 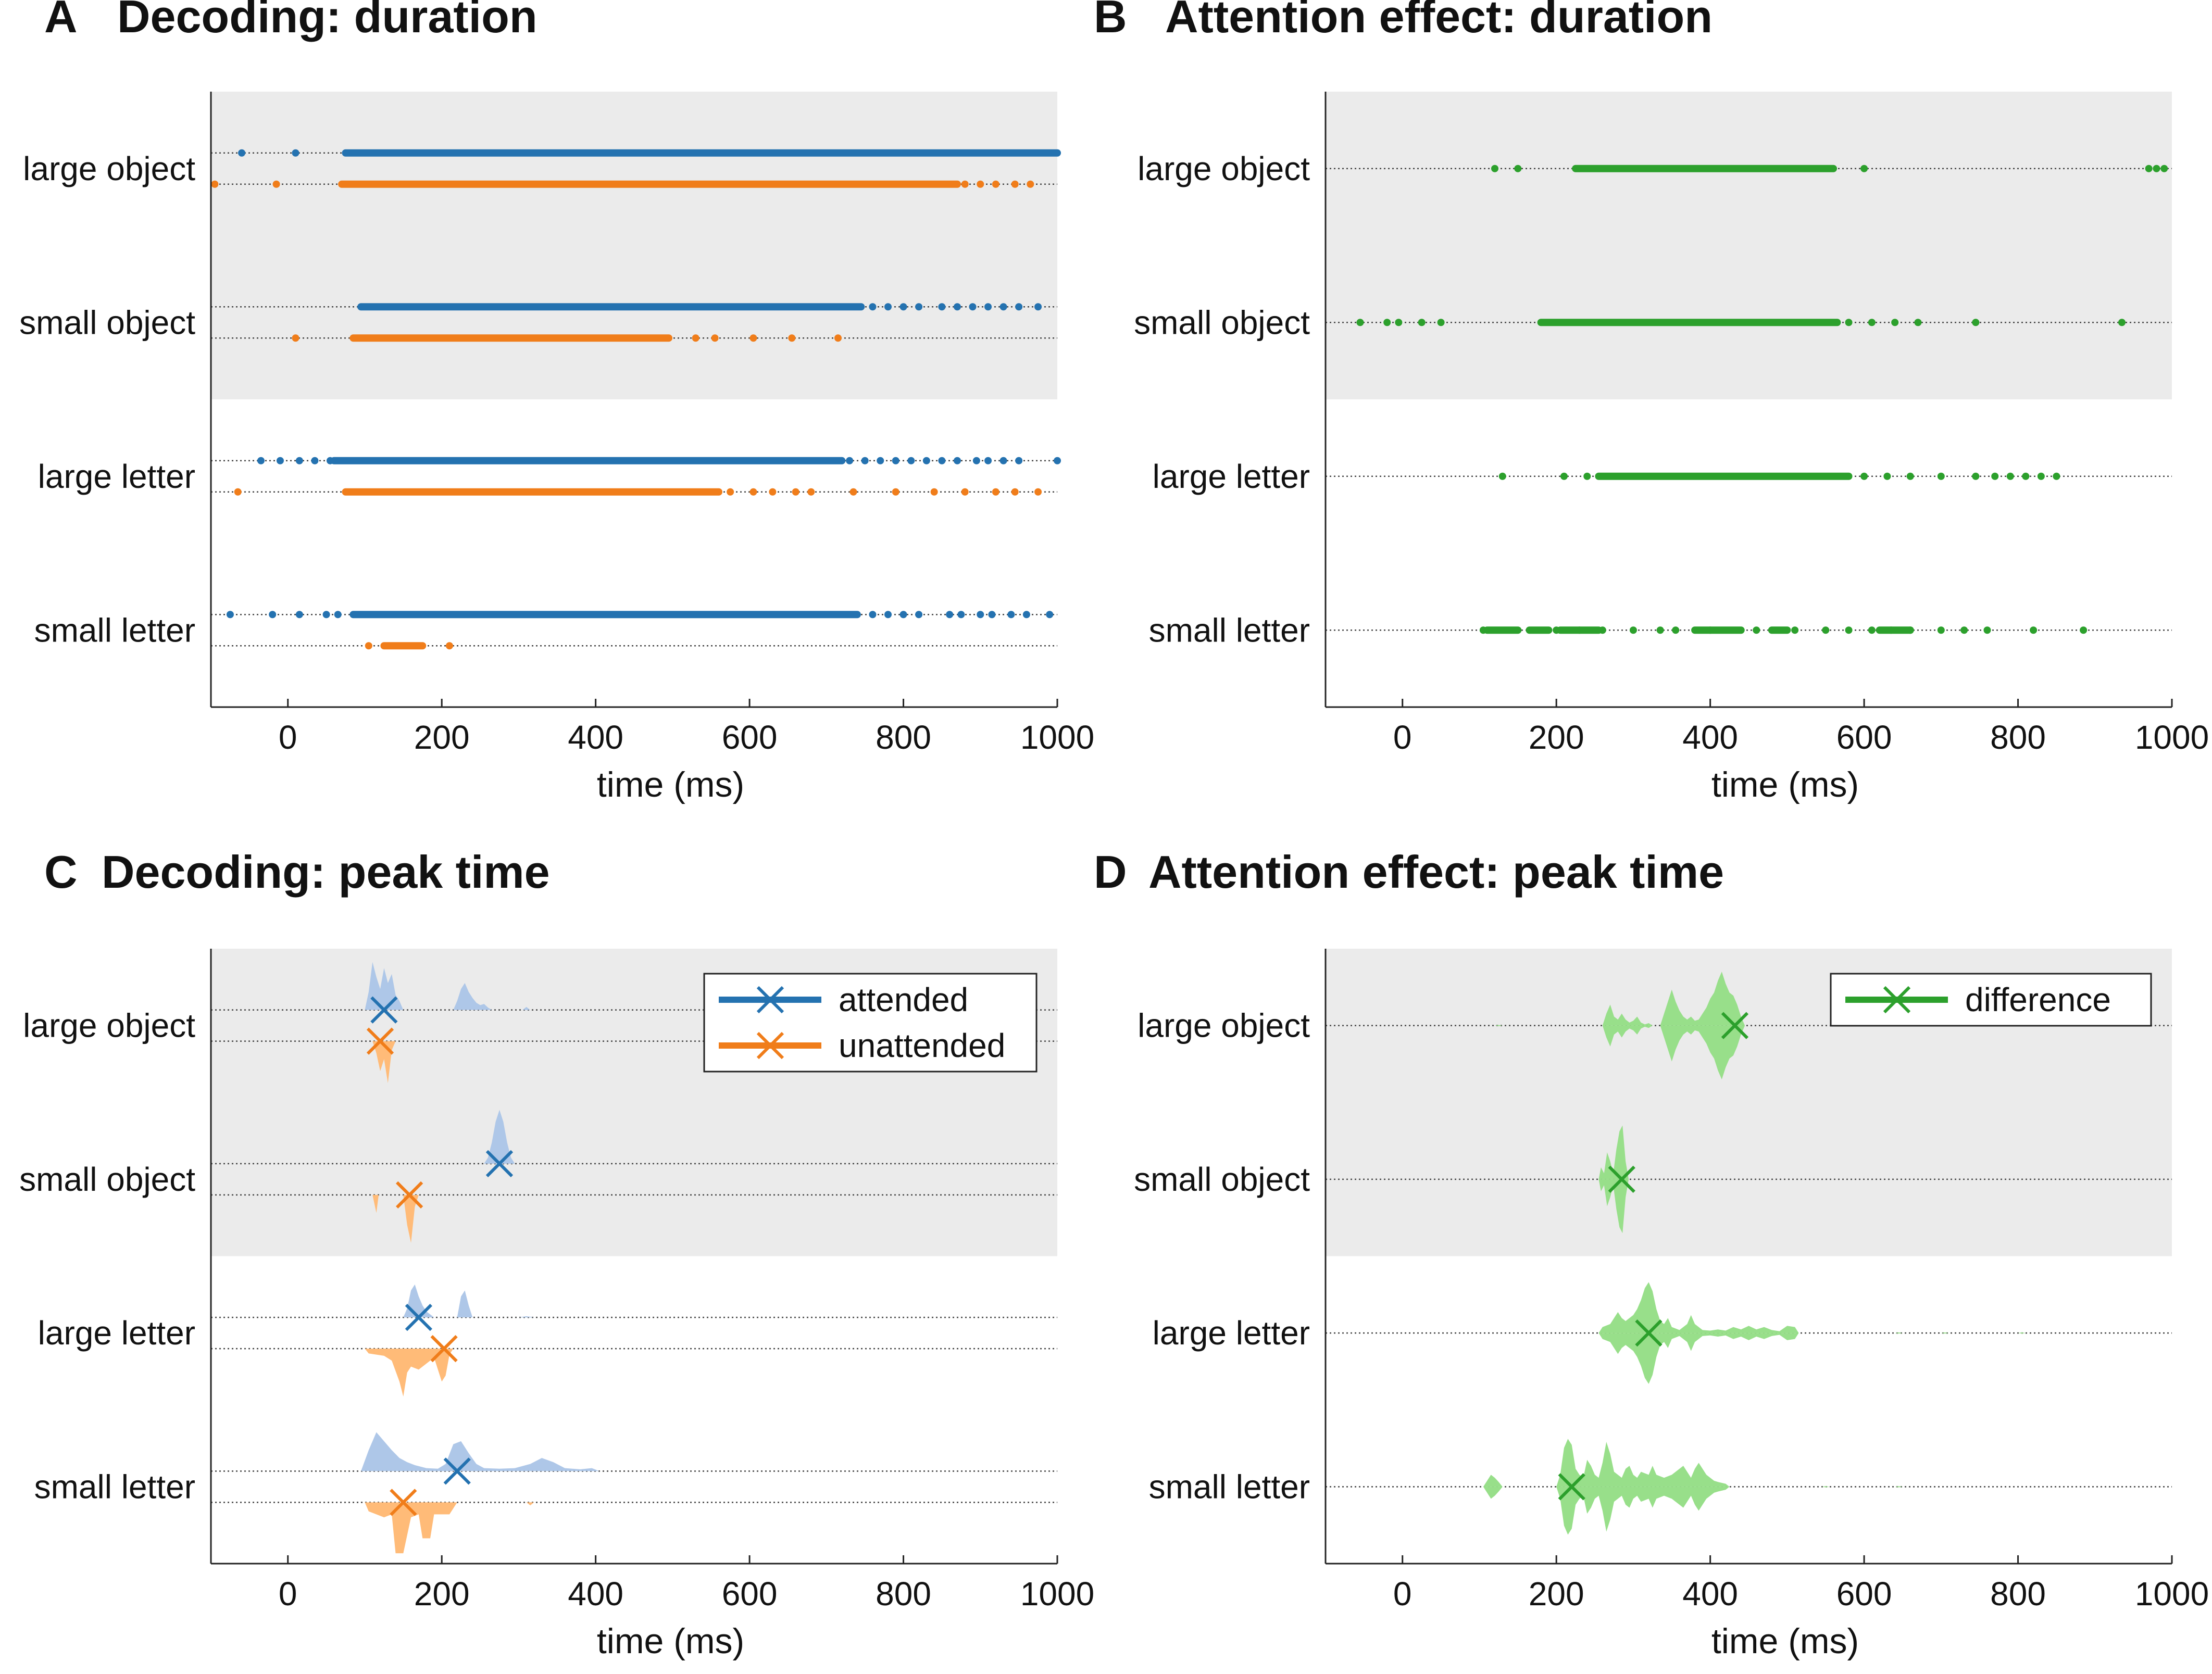 I want to click on category-label: small object, so click(x=1222, y=1179).